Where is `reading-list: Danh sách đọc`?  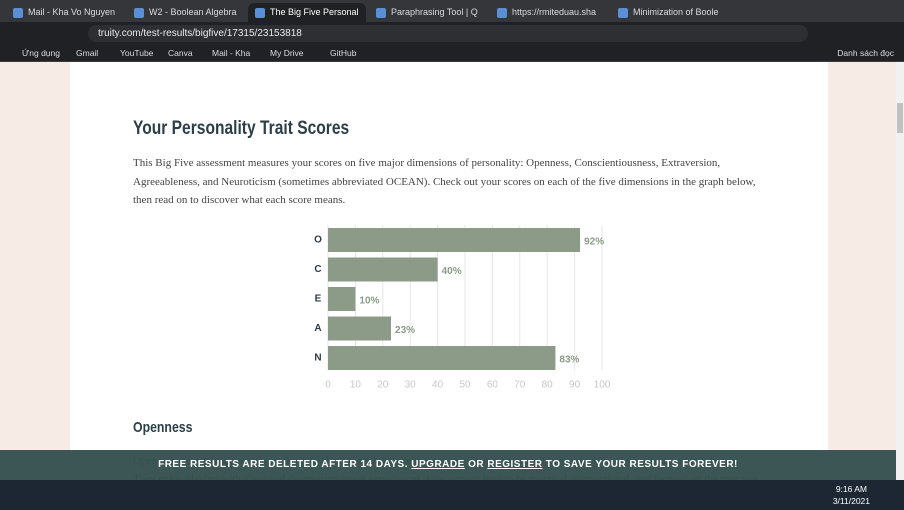
reading-list: Danh sách đọc is located at coordinates (865, 53).